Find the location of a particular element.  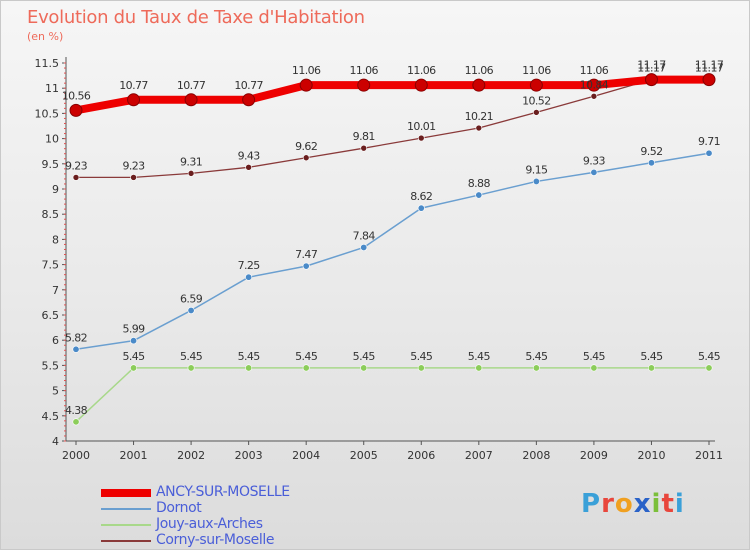

y-tick-label: 7 is located at coordinates (55, 290).